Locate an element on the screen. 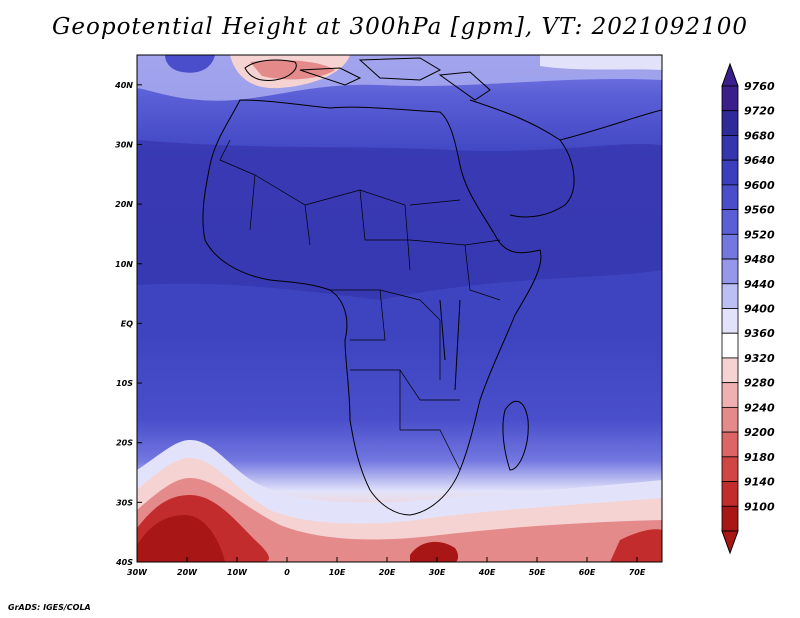  lon-tick-label: 10W is located at coordinates (237, 572).